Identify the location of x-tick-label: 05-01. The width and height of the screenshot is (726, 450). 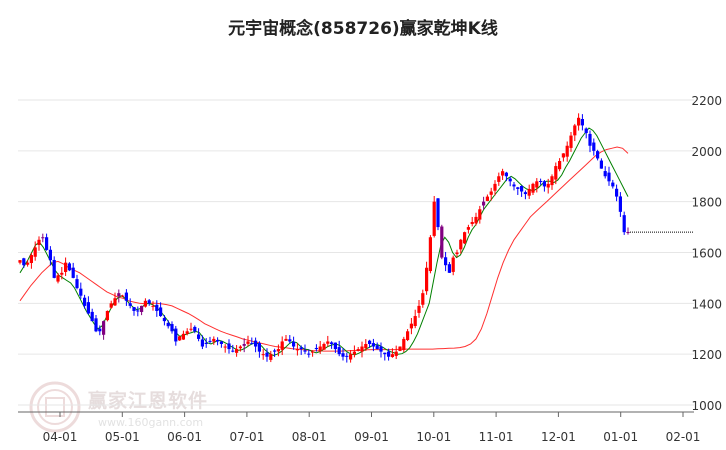
(122, 437).